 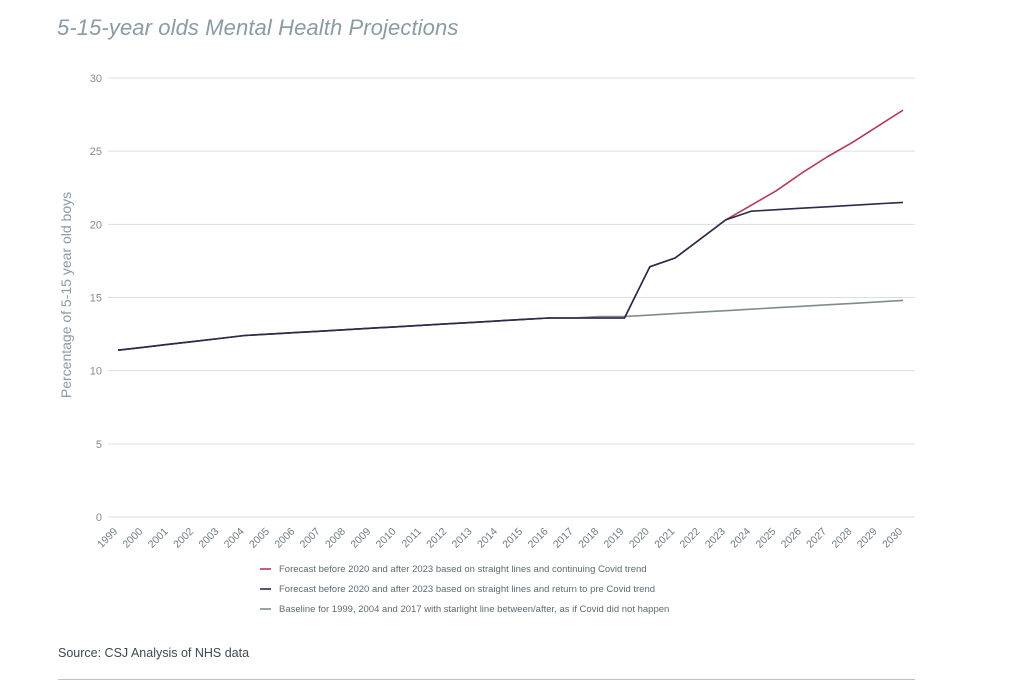 What do you see at coordinates (588, 538) in the screenshot?
I see `x-tick-label: 2018` at bounding box center [588, 538].